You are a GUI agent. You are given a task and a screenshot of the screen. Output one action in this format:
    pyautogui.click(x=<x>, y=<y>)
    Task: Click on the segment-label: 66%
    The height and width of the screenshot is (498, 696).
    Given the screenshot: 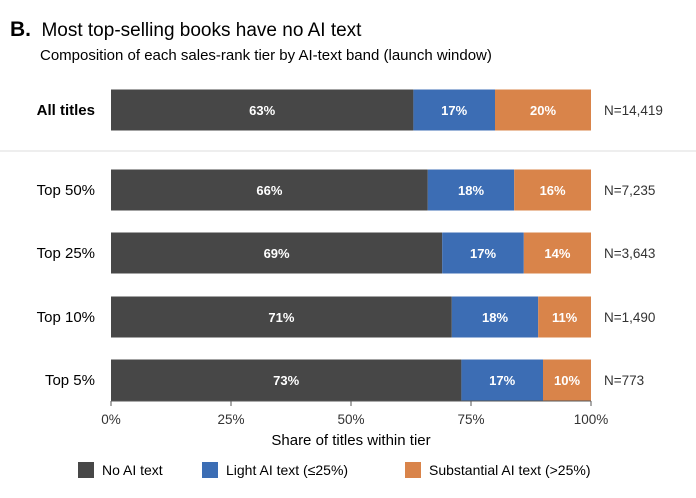 What is the action you would take?
    pyautogui.click(x=269, y=190)
    